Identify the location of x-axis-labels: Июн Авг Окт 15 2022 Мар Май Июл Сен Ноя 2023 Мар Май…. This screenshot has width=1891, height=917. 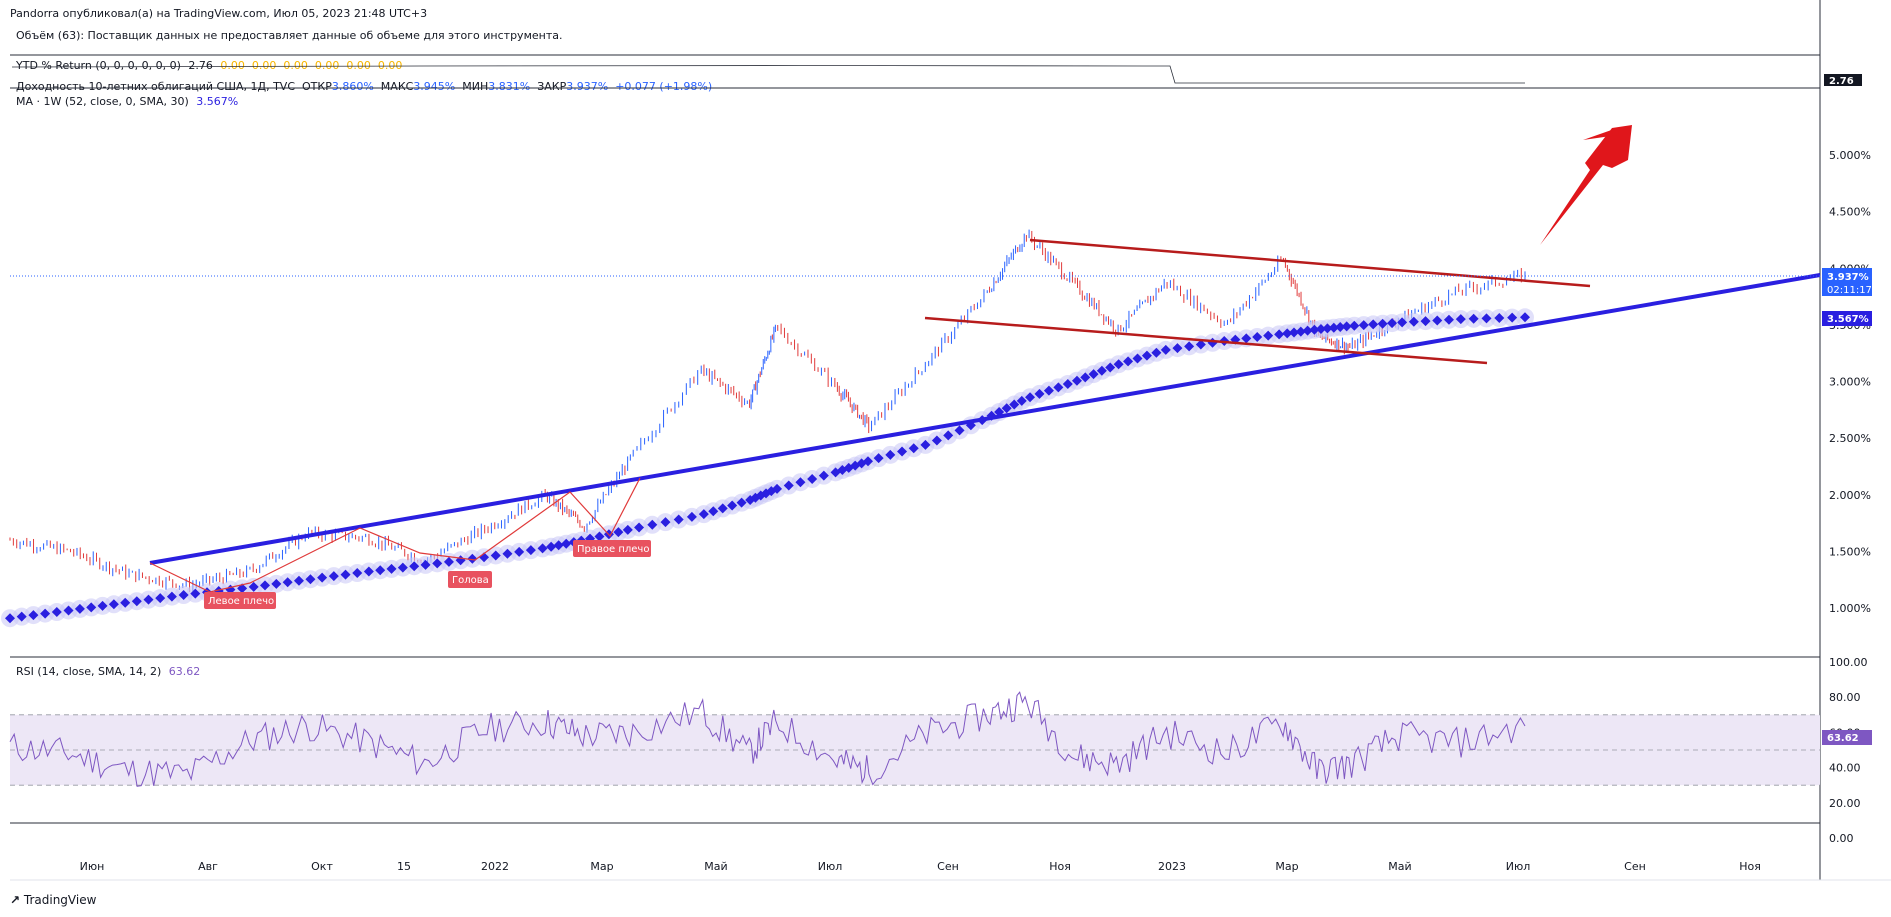
(920, 866).